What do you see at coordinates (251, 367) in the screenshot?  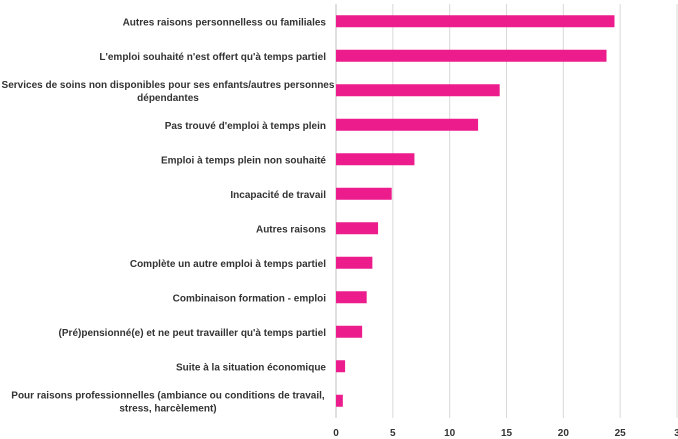 I see `category-label: Suite à la situation économique` at bounding box center [251, 367].